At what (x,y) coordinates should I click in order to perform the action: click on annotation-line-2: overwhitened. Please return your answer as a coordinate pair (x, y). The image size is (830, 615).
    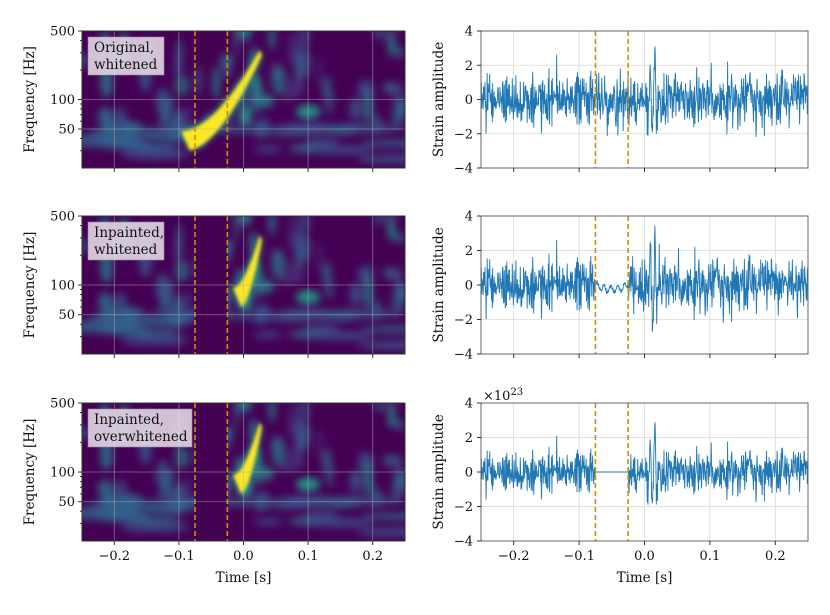
    Looking at the image, I should click on (141, 437).